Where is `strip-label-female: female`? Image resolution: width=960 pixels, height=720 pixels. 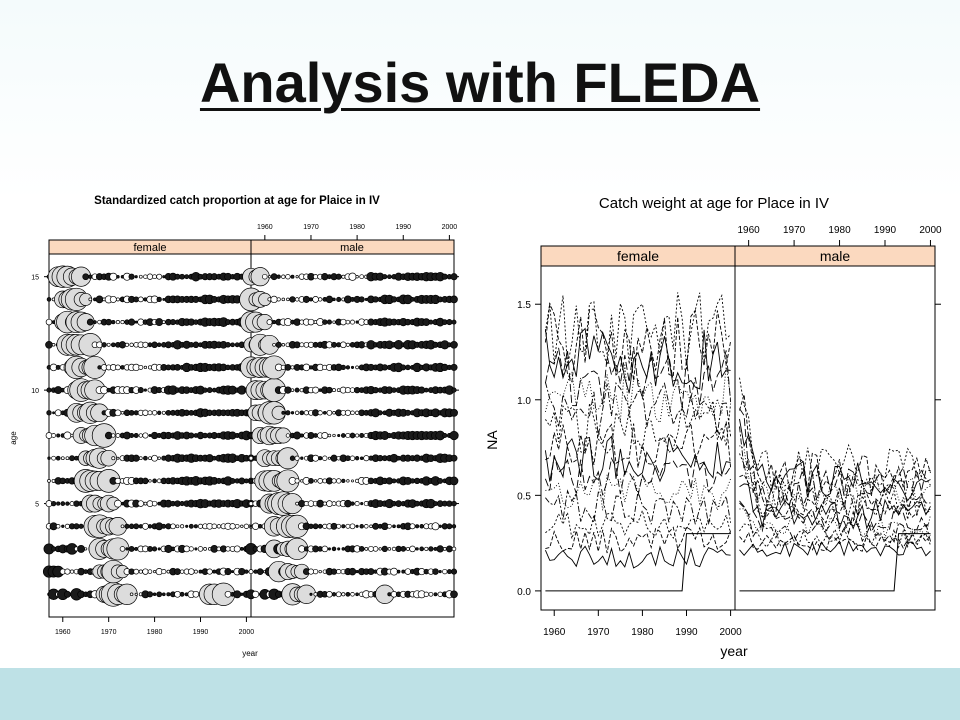
strip-label-female: female is located at coordinates (638, 256).